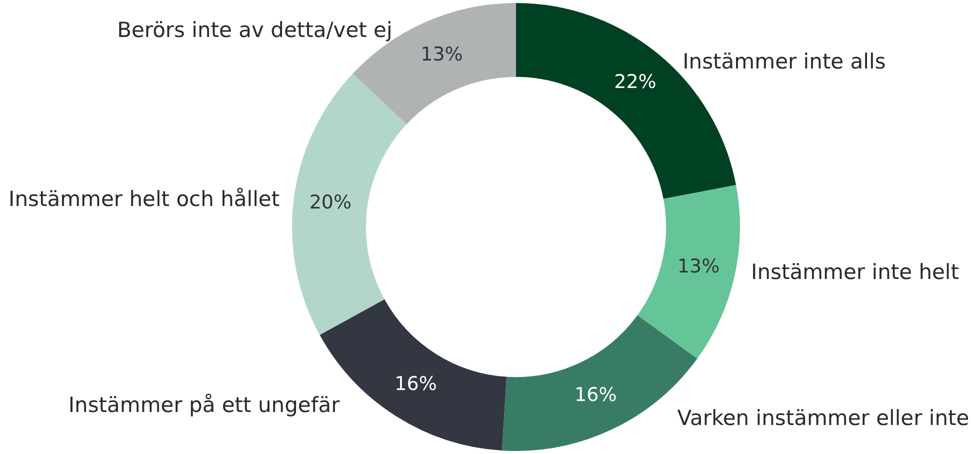  Describe the element at coordinates (254, 30) in the screenshot. I see `slice-label: Berörs inte av detta/vet ej` at that location.